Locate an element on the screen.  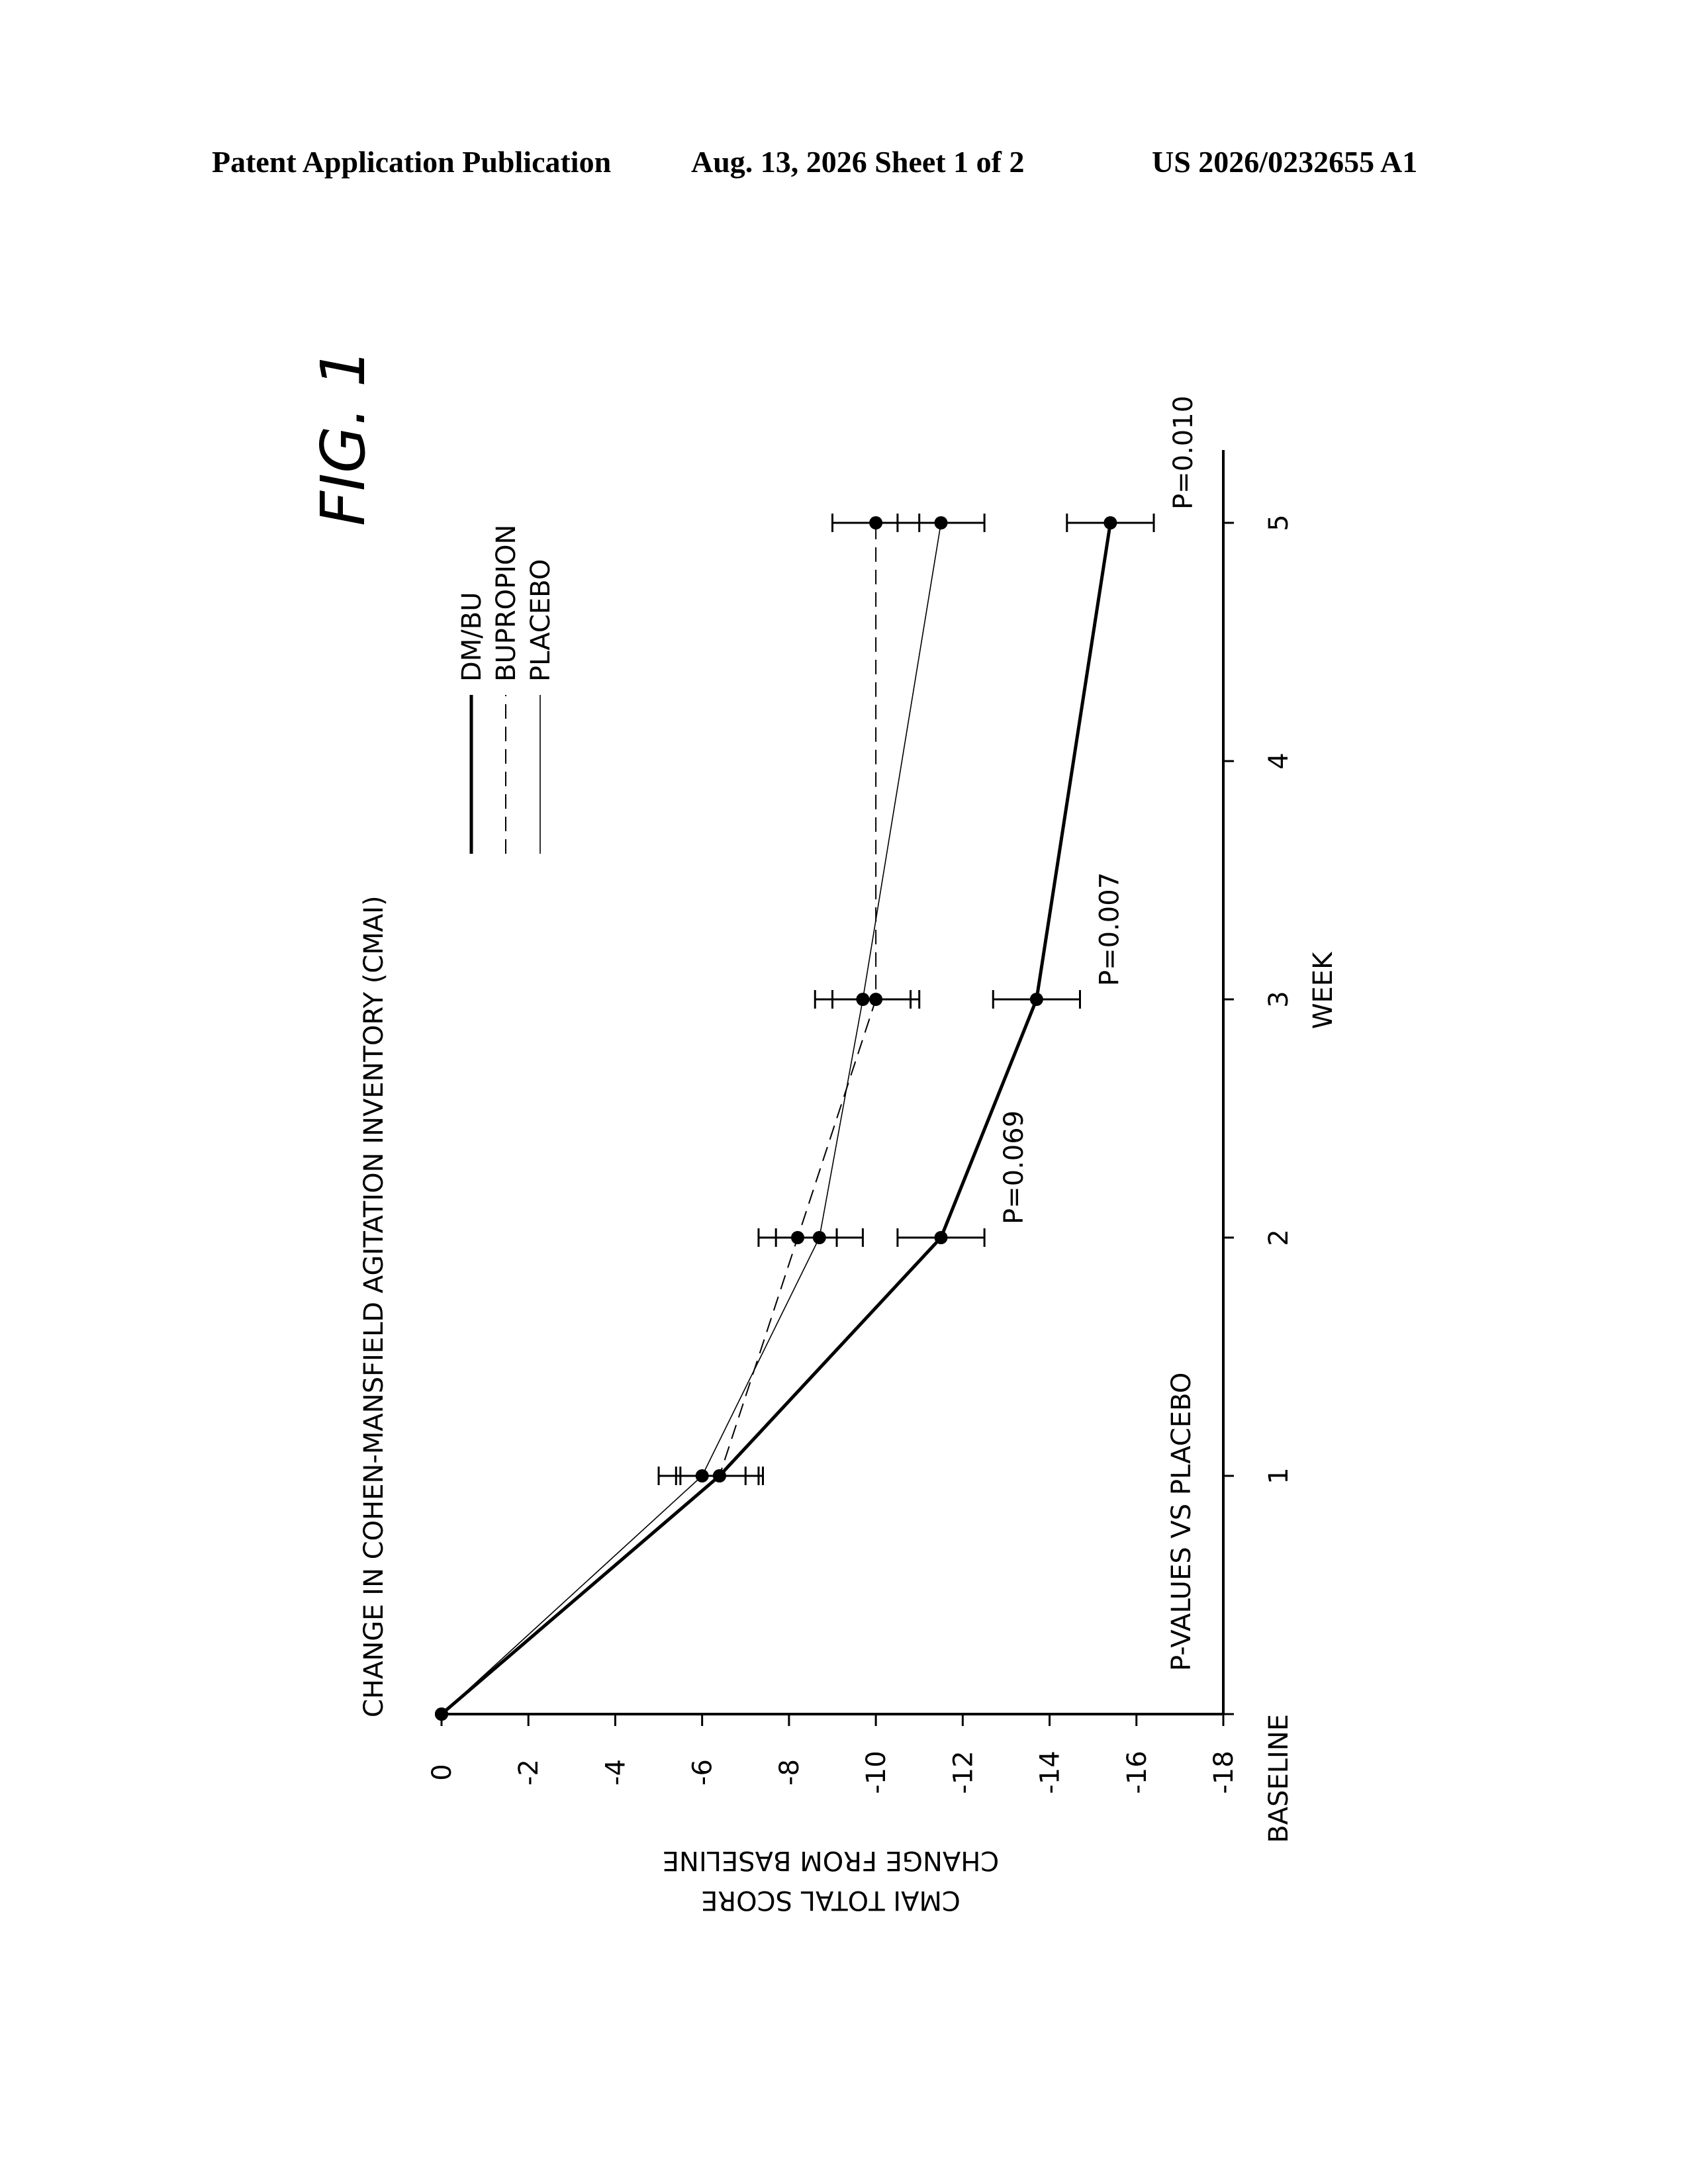
y-tick-label: -6 is located at coordinates (703, 1772).